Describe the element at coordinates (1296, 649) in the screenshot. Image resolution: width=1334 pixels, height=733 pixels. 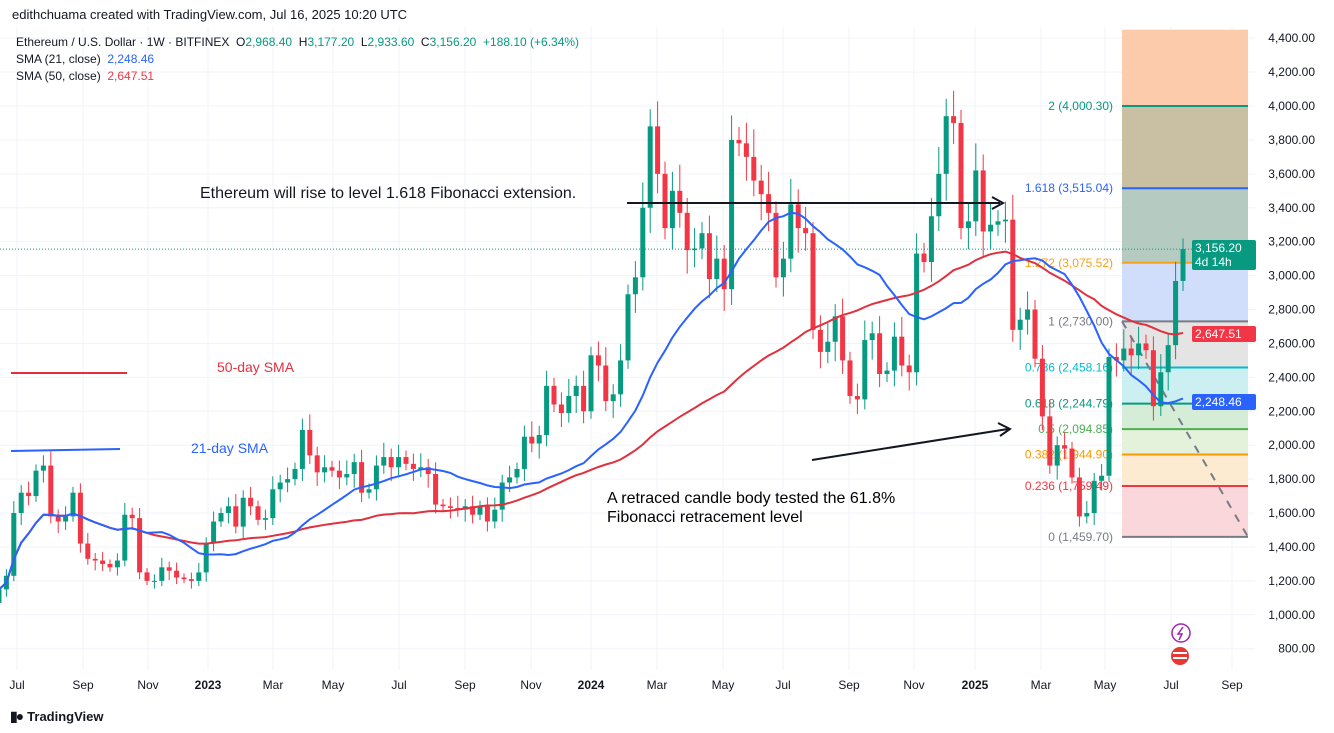
I see `price-tick: 800.00` at that location.